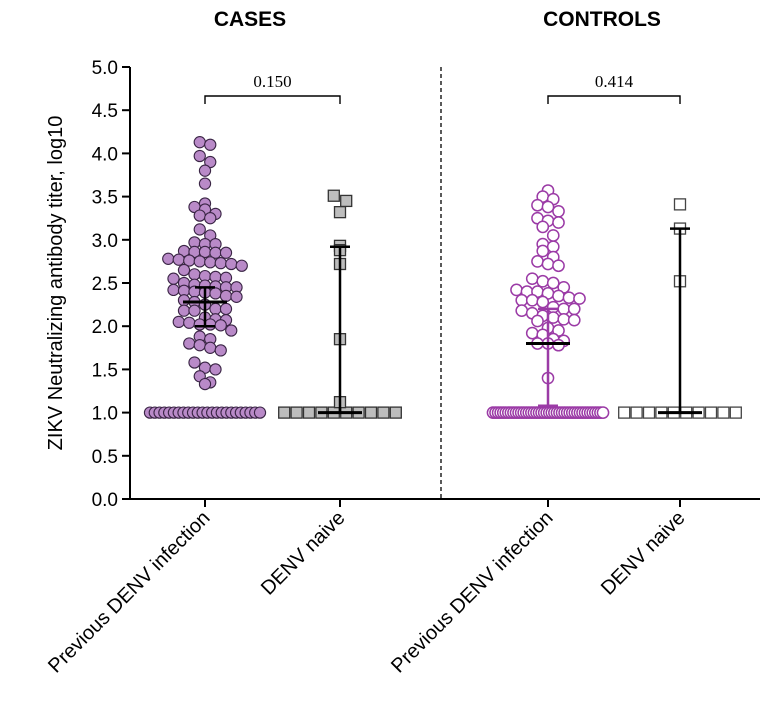 The image size is (771, 706). What do you see at coordinates (105, 198) in the screenshot?
I see `y-tick-label: 3.5` at bounding box center [105, 198].